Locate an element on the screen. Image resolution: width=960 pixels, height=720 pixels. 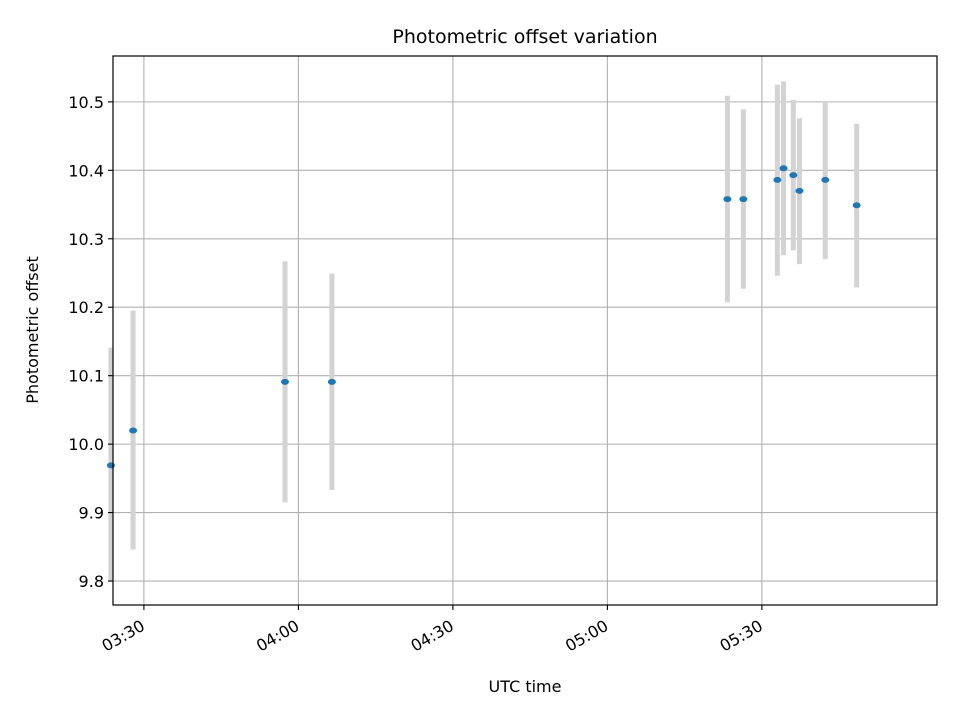
y-tick-label: 9.8 is located at coordinates (91, 581).